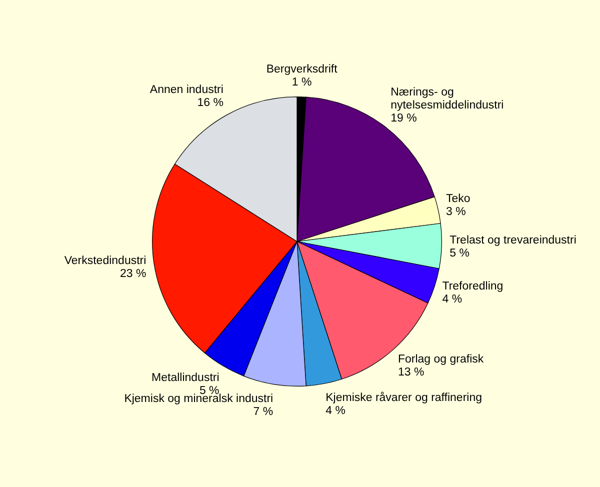 This screenshot has width=600, height=487. I want to click on data-label: 16 %, so click(210, 102).